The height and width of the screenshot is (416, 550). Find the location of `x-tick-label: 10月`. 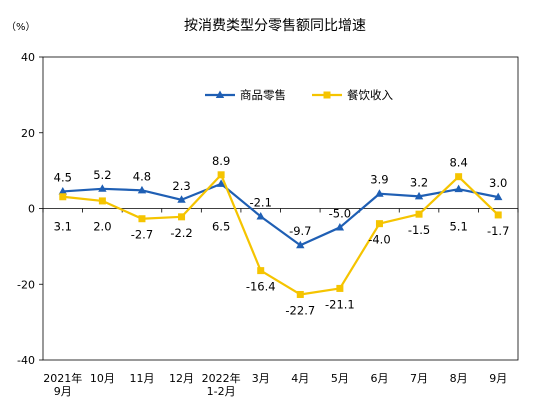

x-tick-label: 10月 is located at coordinates (102, 378).